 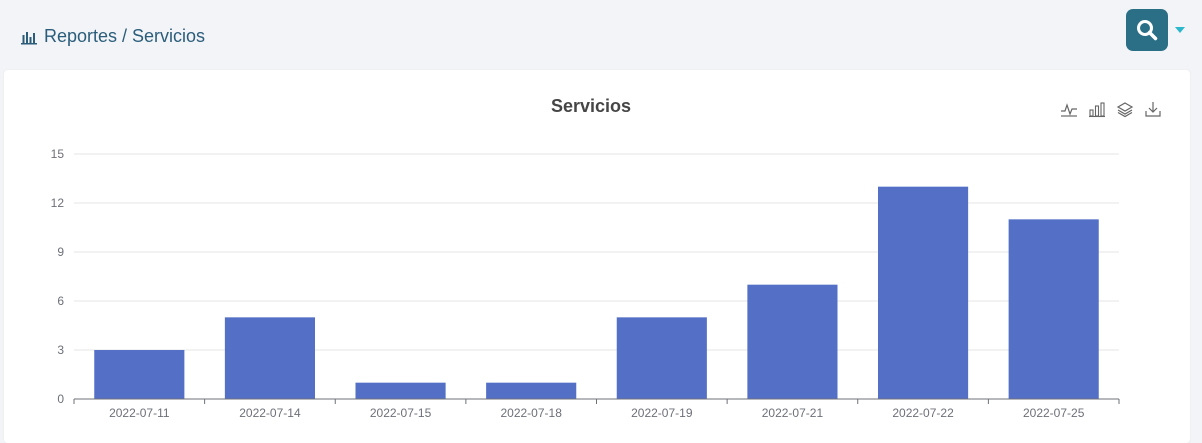 I want to click on x-tick-label: 2022-07-22, so click(x=923, y=413).